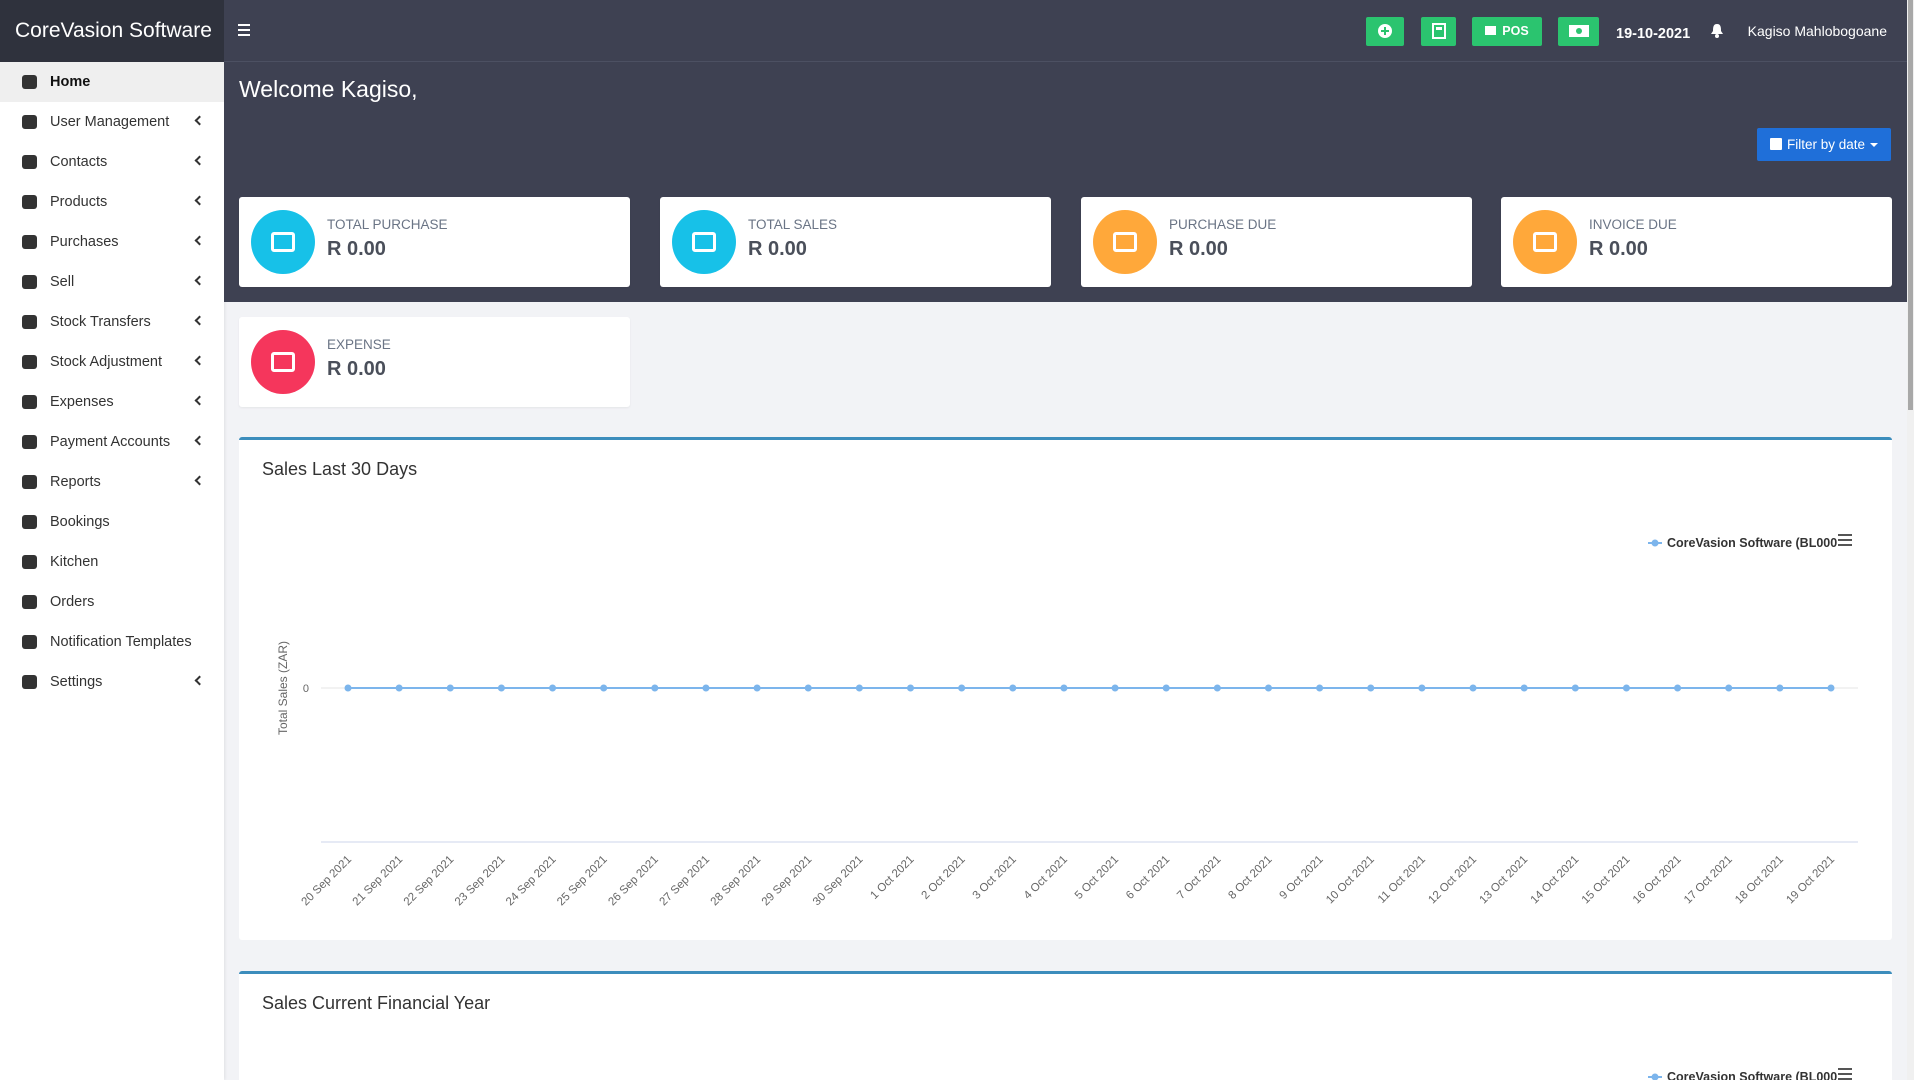 The height and width of the screenshot is (1080, 1914). I want to click on menu-item: Notification Templates, so click(112, 642).